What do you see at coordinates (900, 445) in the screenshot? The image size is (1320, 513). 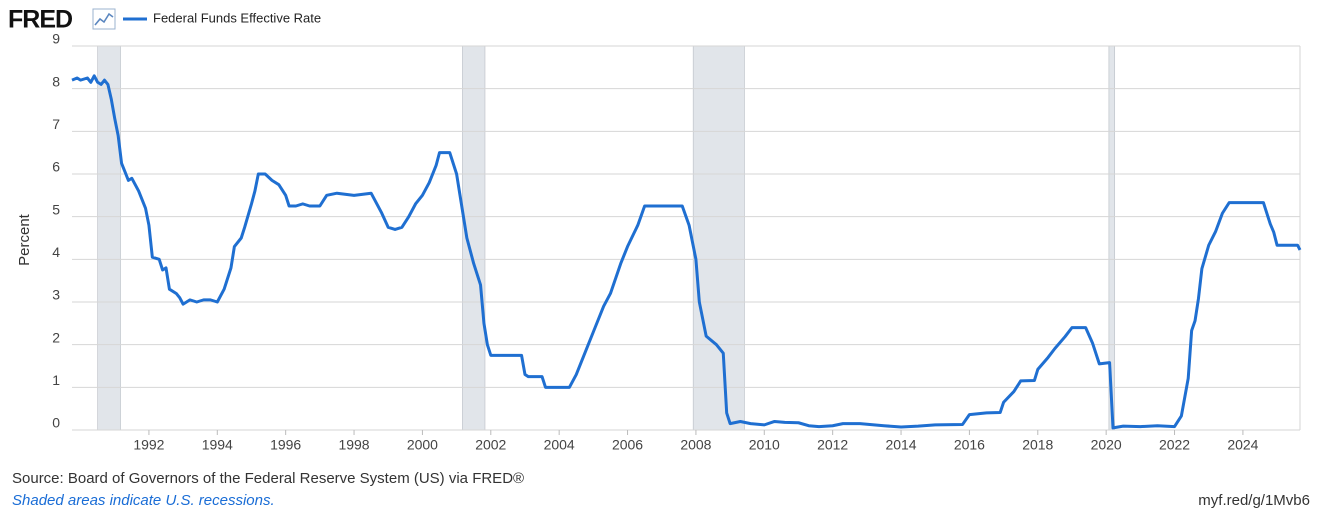 I see `x-tick-label: 2014` at bounding box center [900, 445].